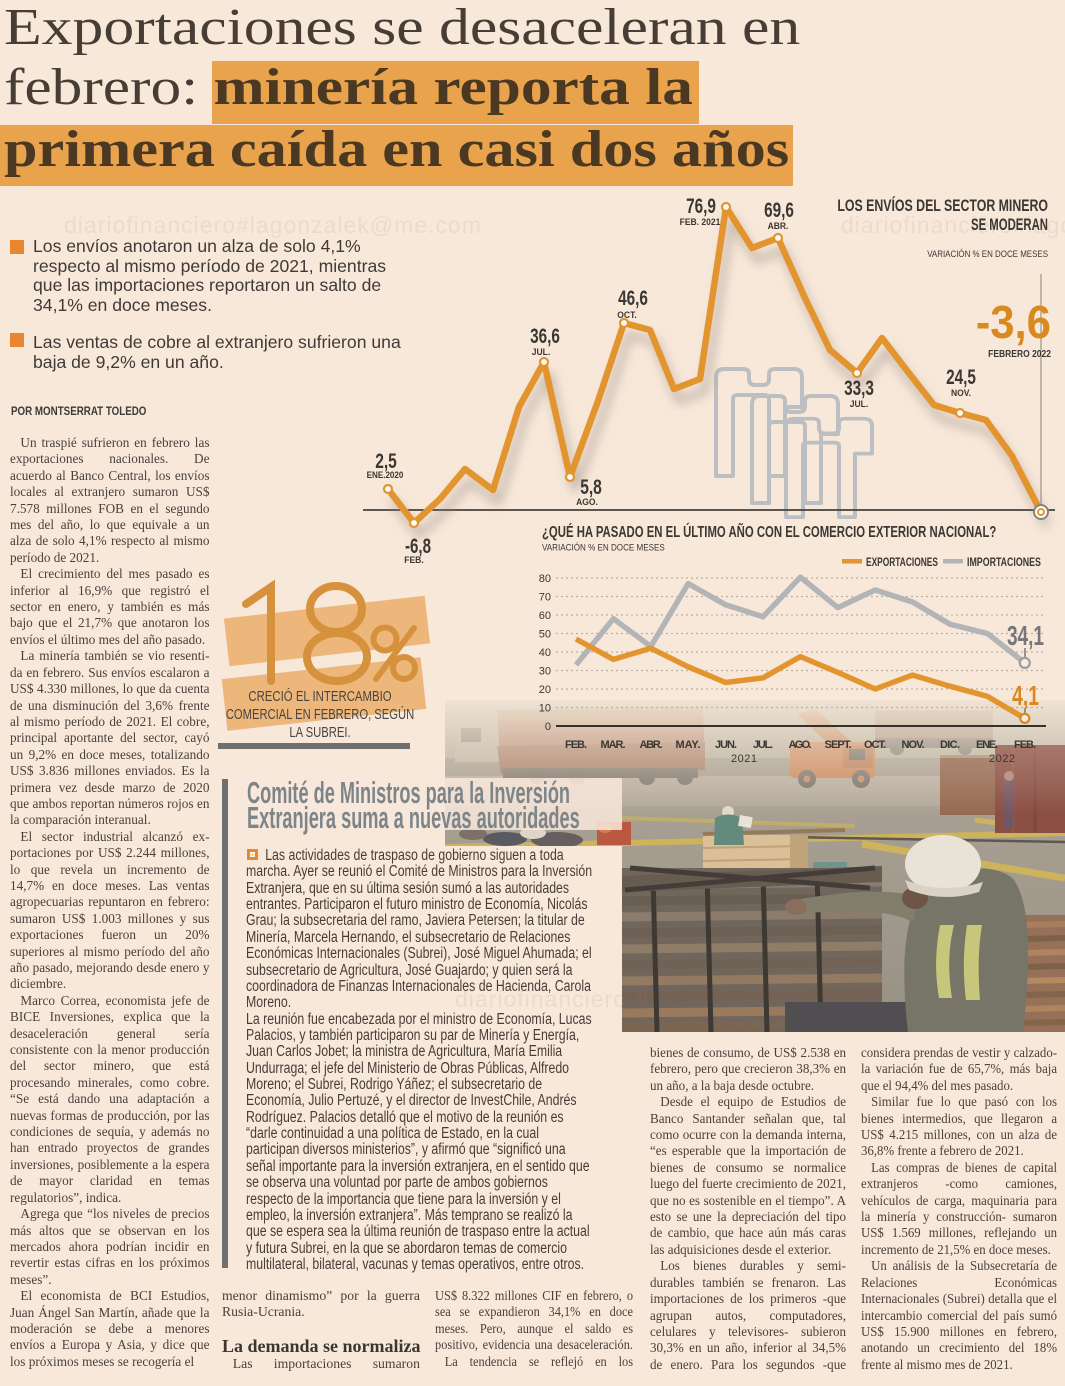 The image size is (1065, 1386). What do you see at coordinates (700, 222) in the screenshot?
I see `svg-text: FEB. 2021` at bounding box center [700, 222].